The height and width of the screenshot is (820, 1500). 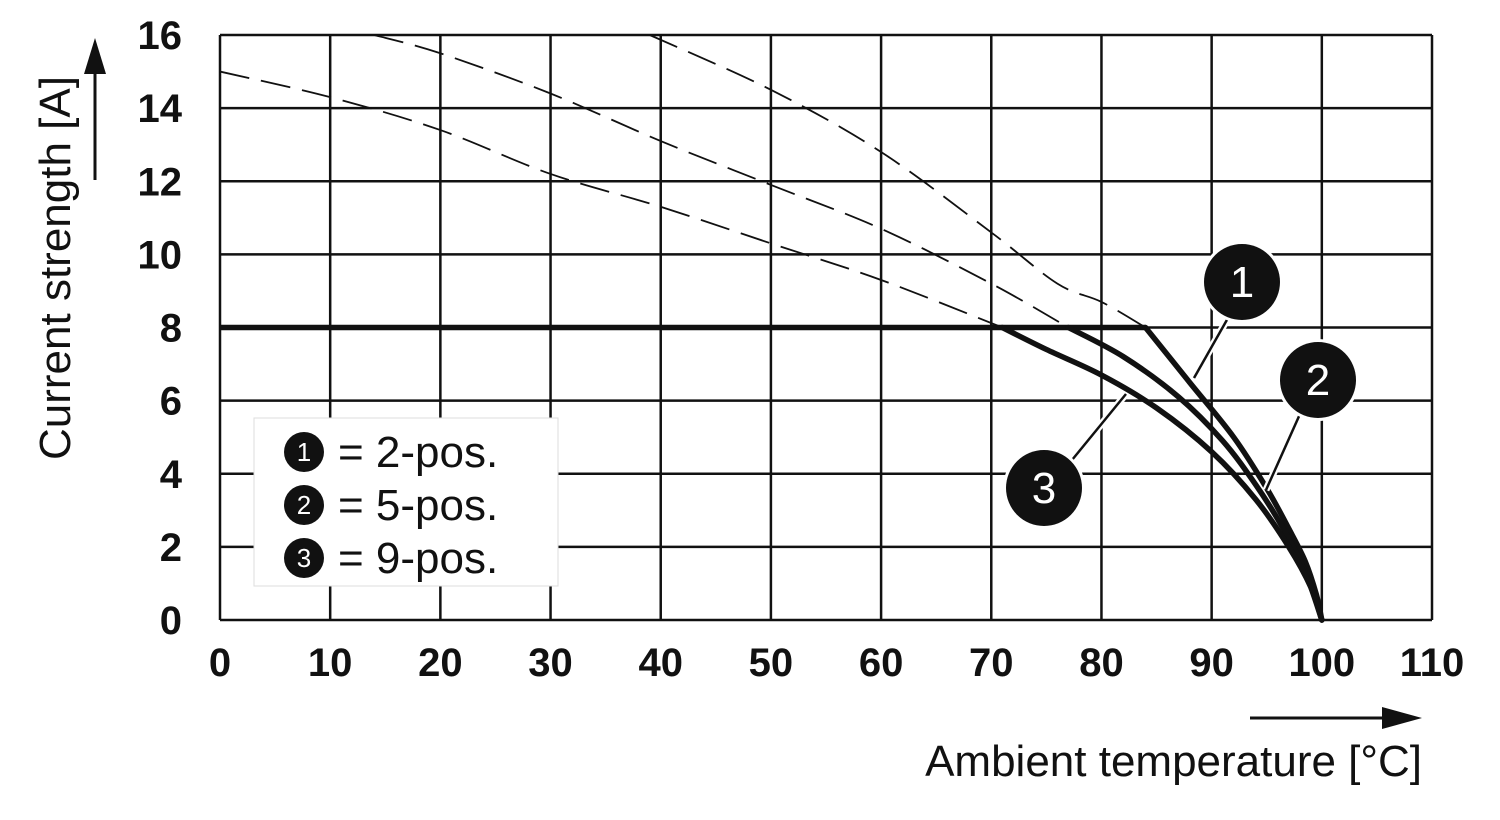 What do you see at coordinates (1321, 663) in the screenshot?
I see `x-tick-label: 100` at bounding box center [1321, 663].